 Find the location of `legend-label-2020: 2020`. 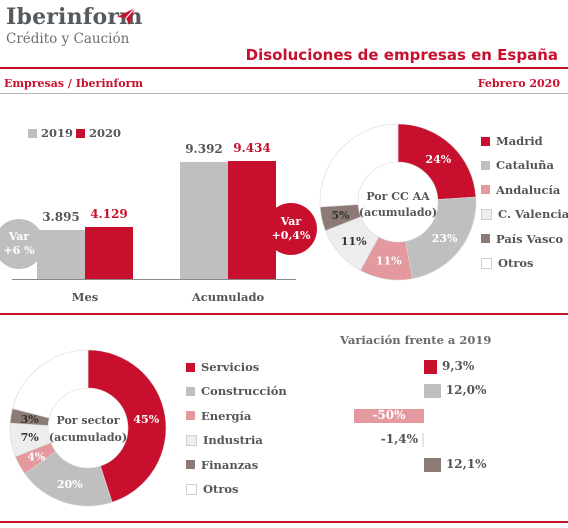

legend-label-2020: 2020 is located at coordinates (105, 133).